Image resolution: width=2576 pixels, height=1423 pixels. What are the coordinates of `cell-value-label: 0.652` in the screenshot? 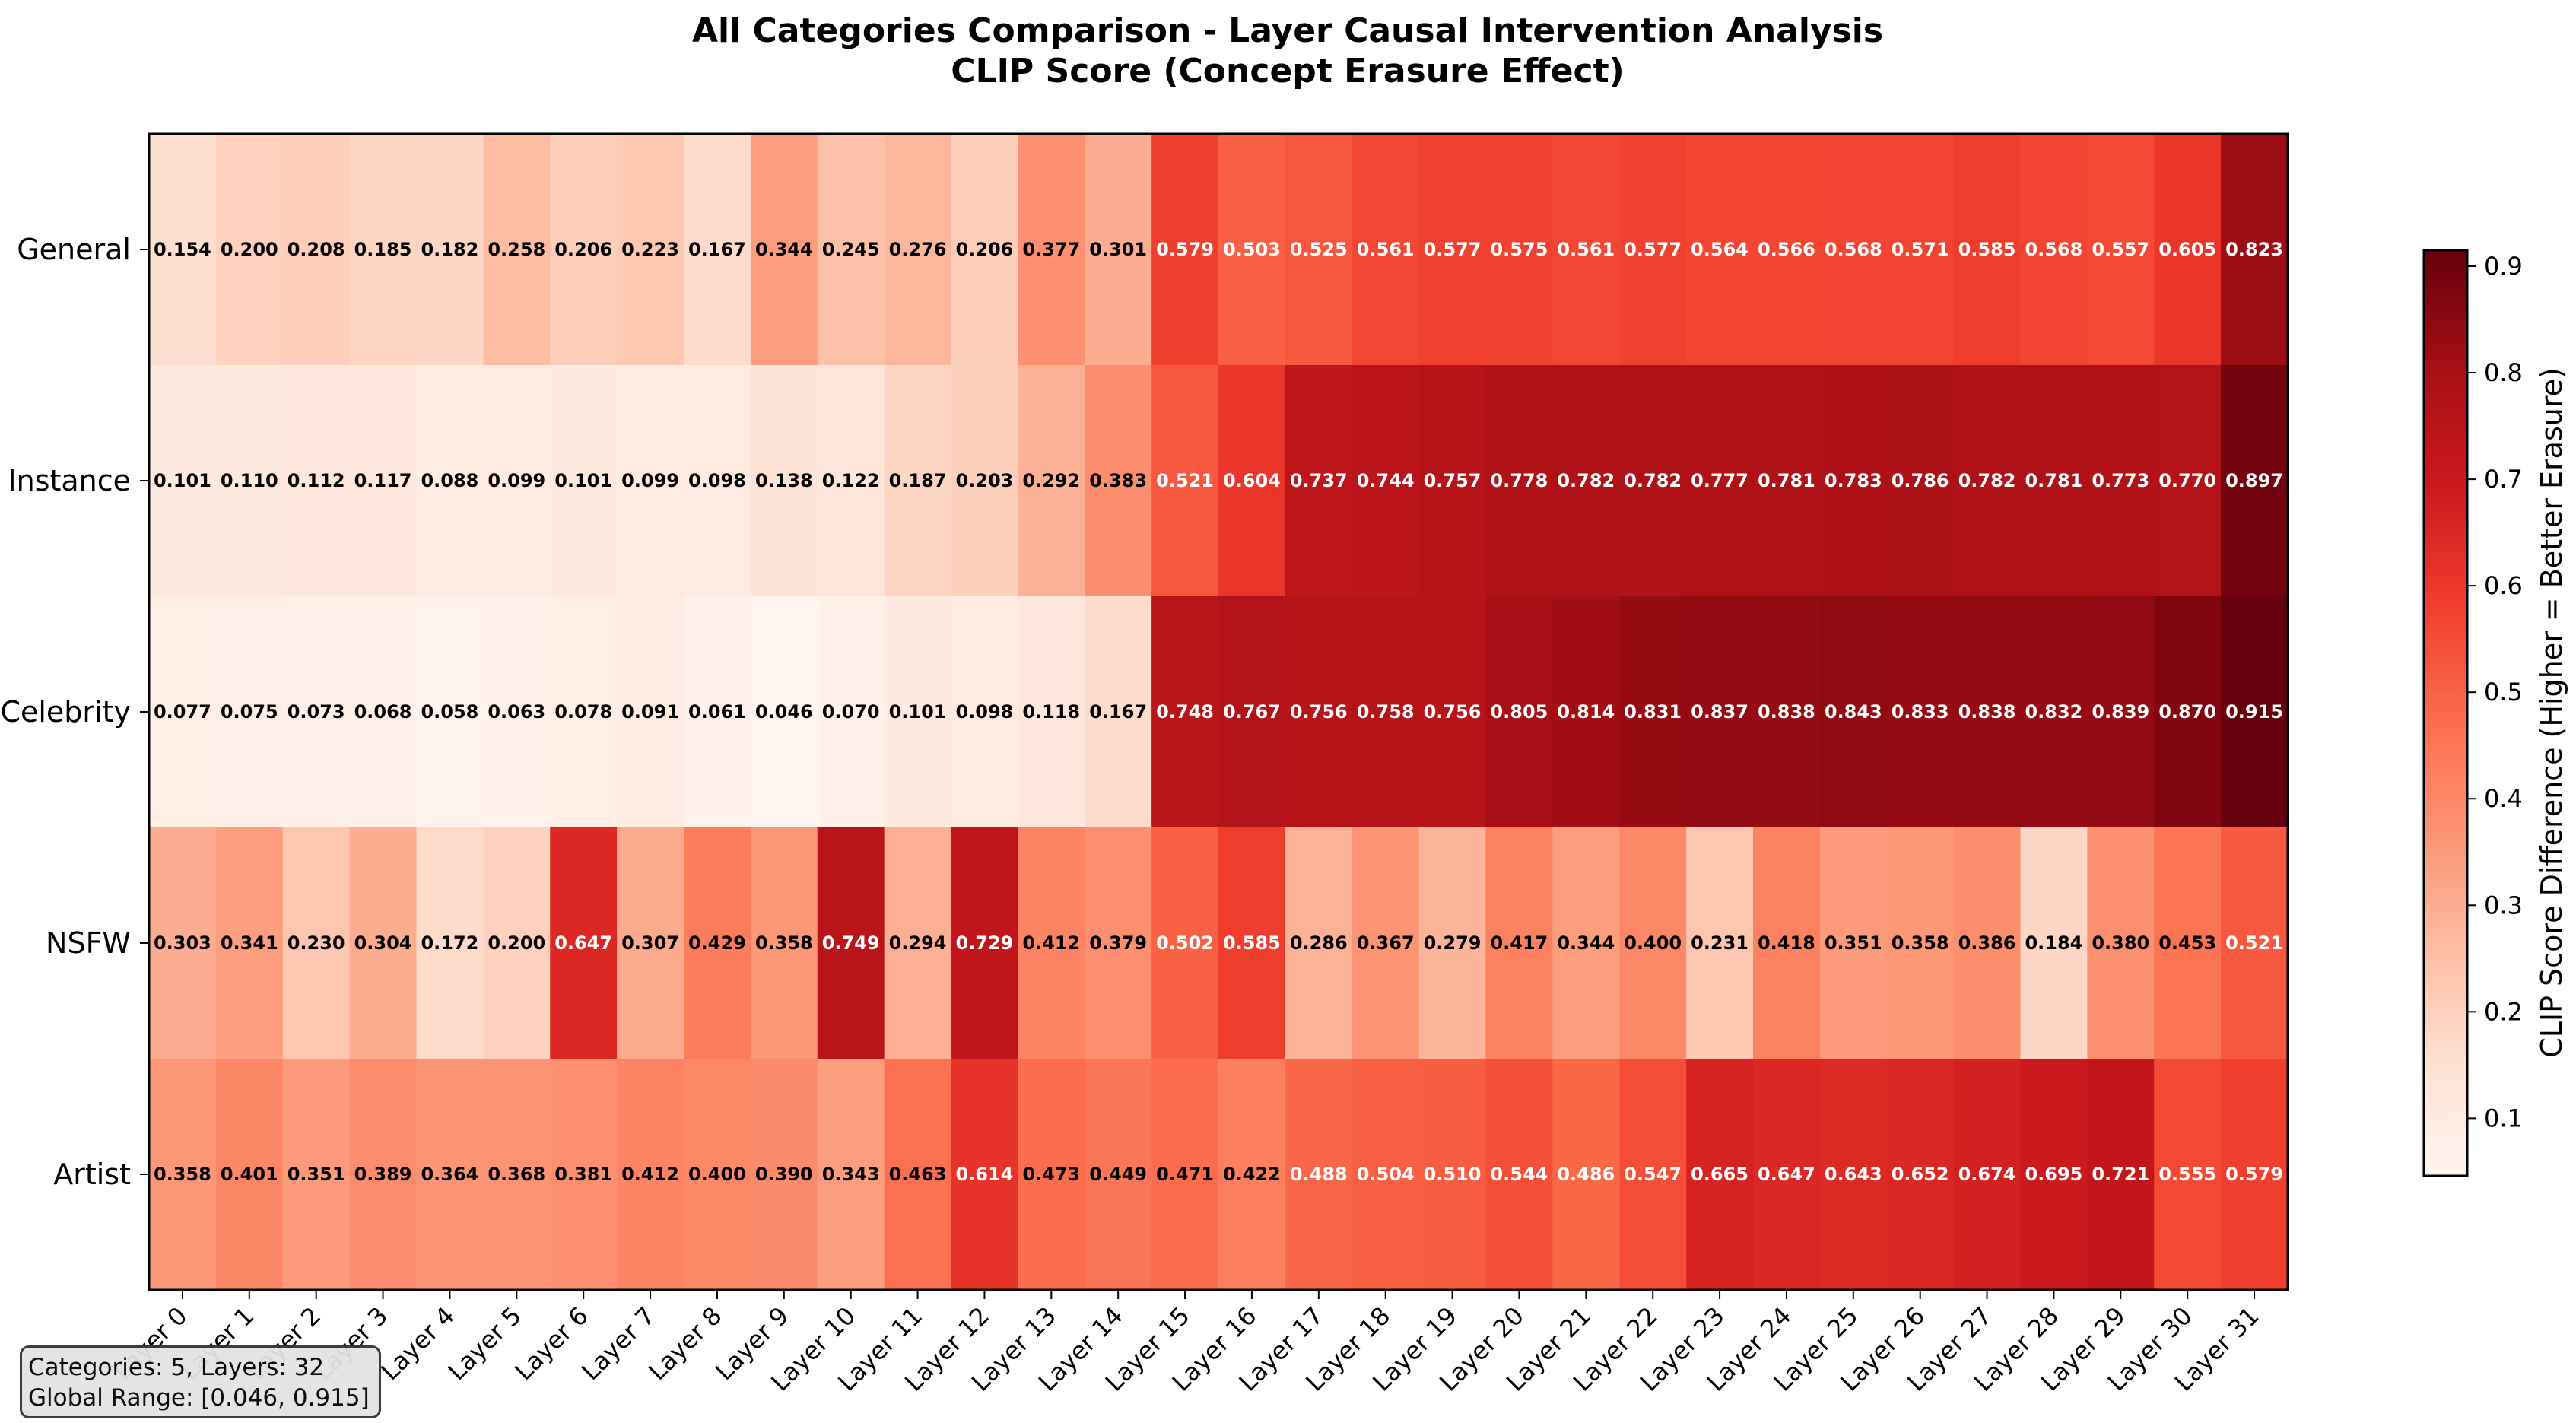 It's located at (1920, 1175).